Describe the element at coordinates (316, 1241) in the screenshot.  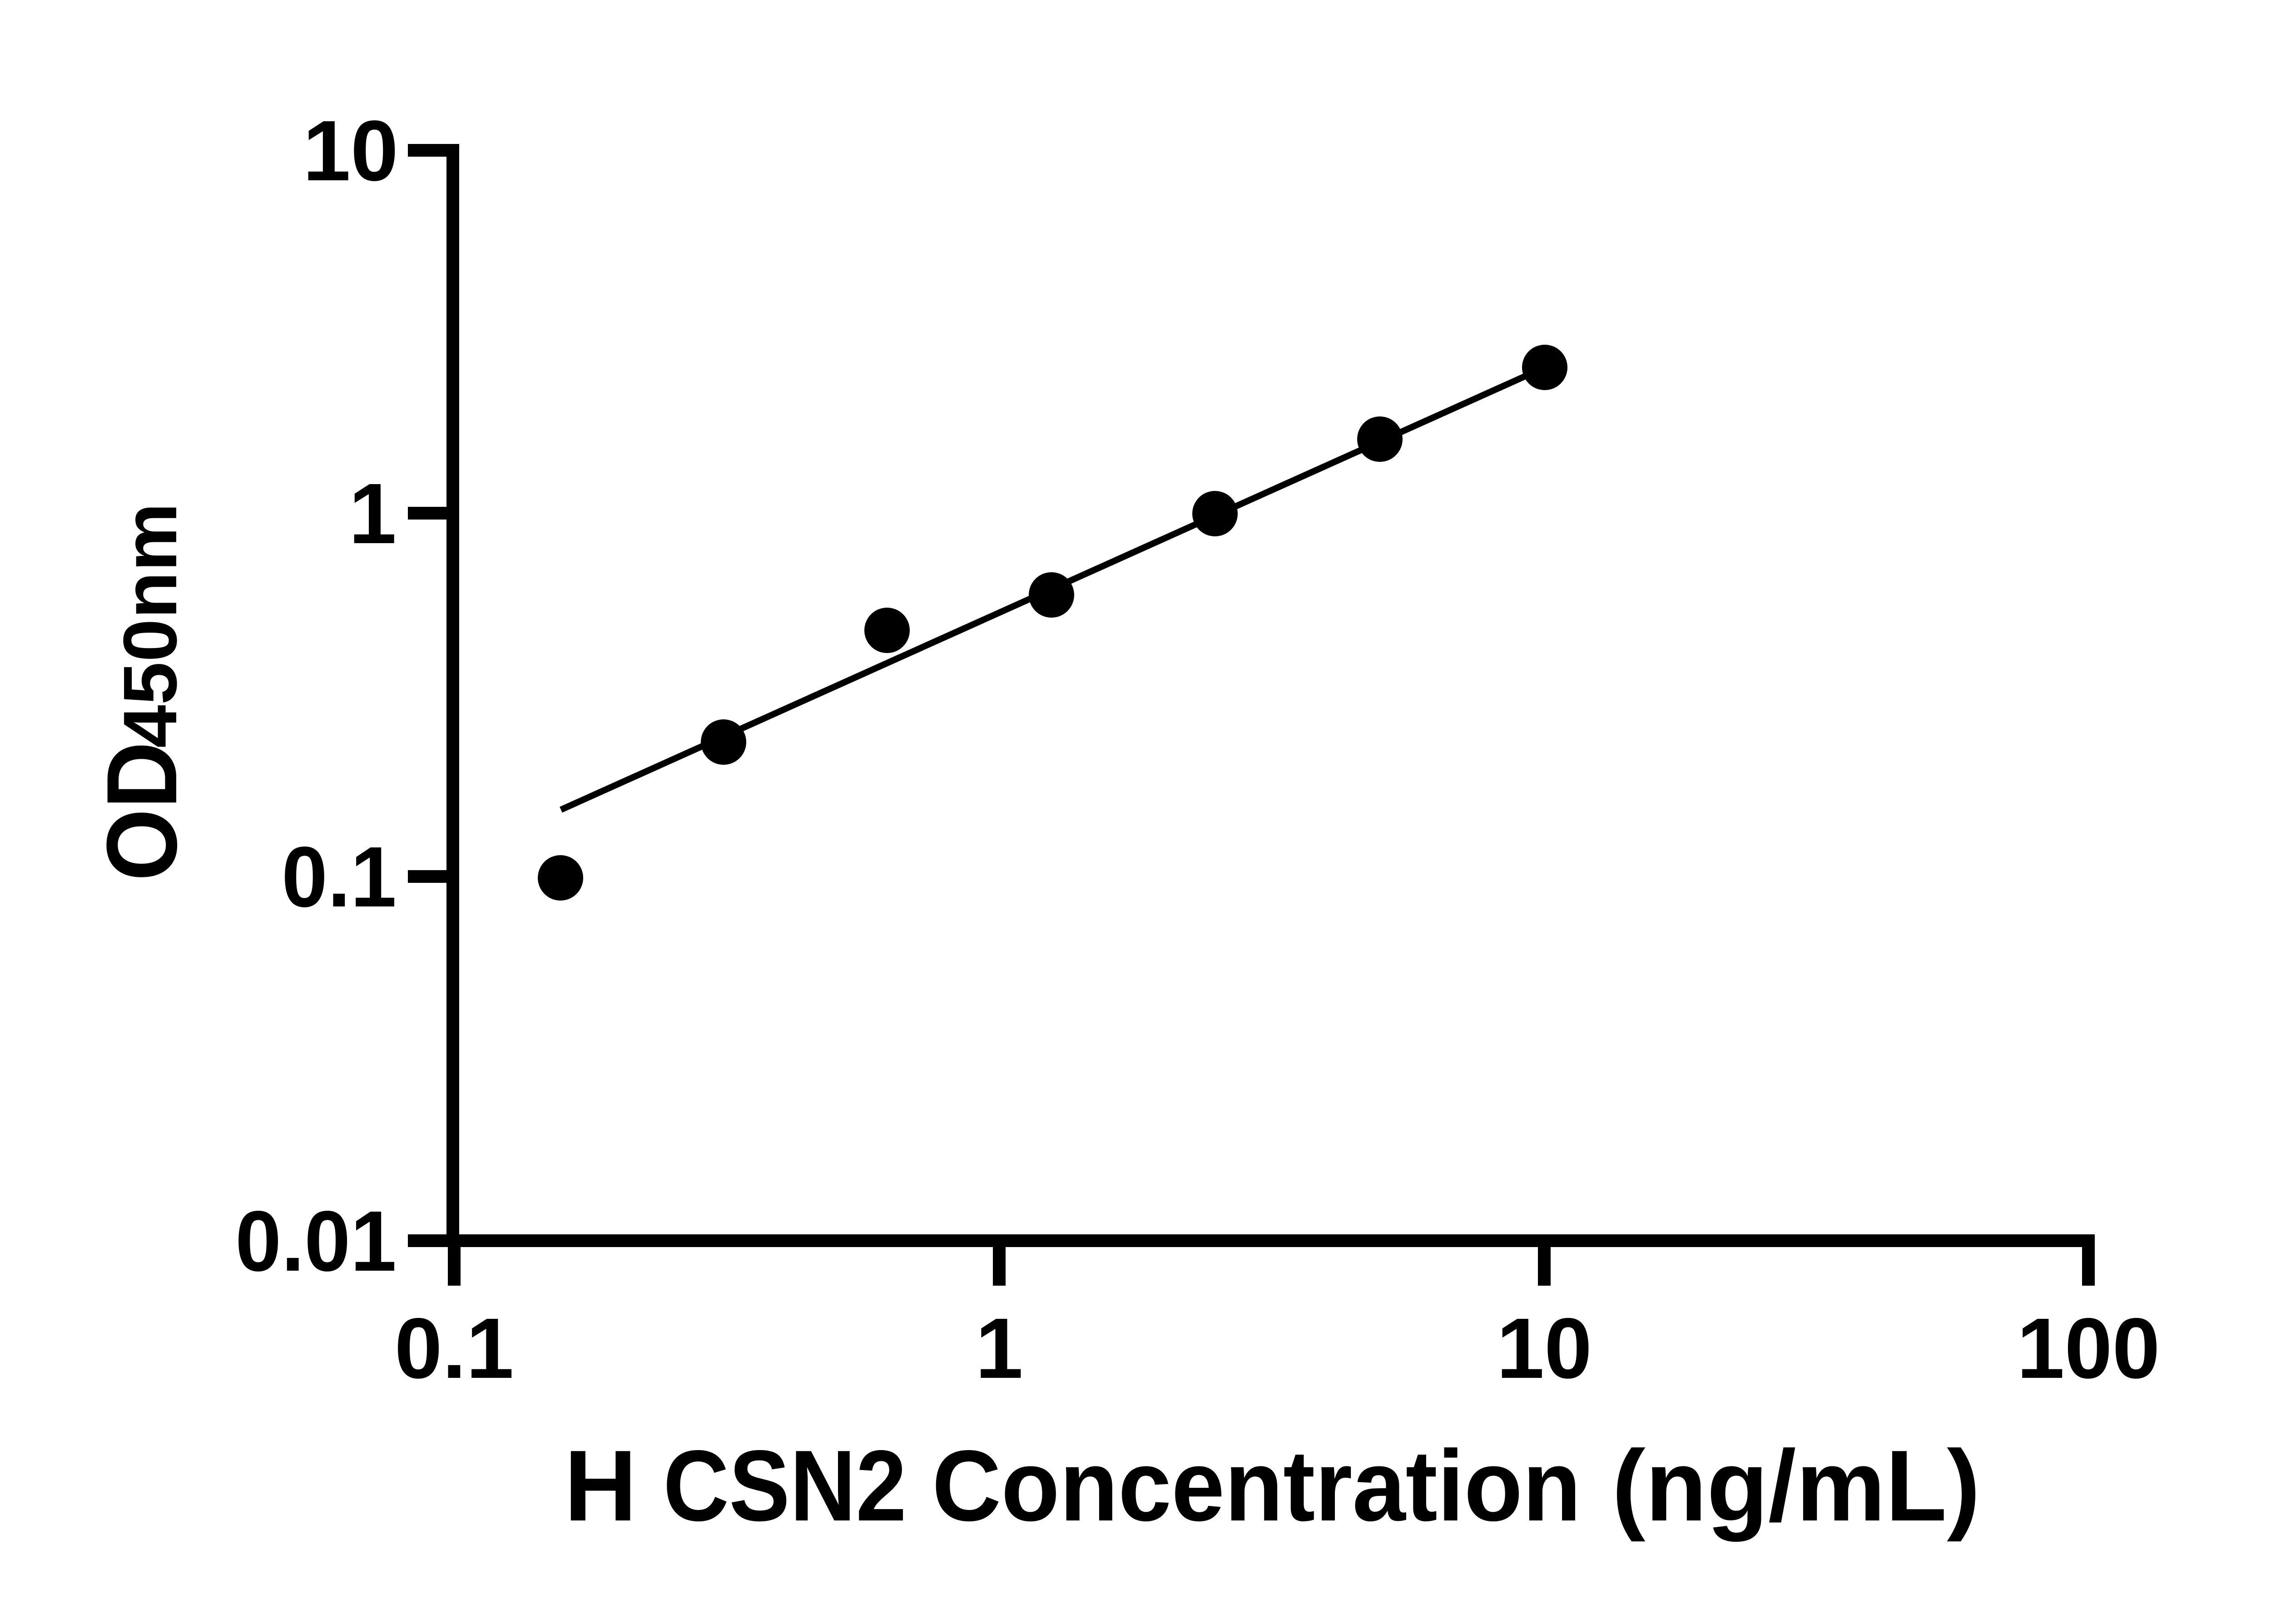
I see `svg-text: 0.01` at that location.